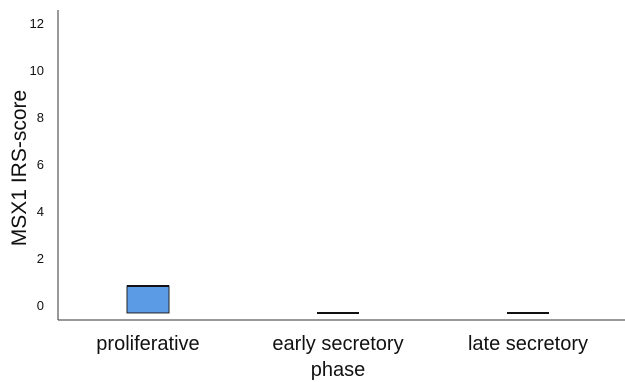  What do you see at coordinates (40, 305) in the screenshot?
I see `y-tick-label: 0` at bounding box center [40, 305].